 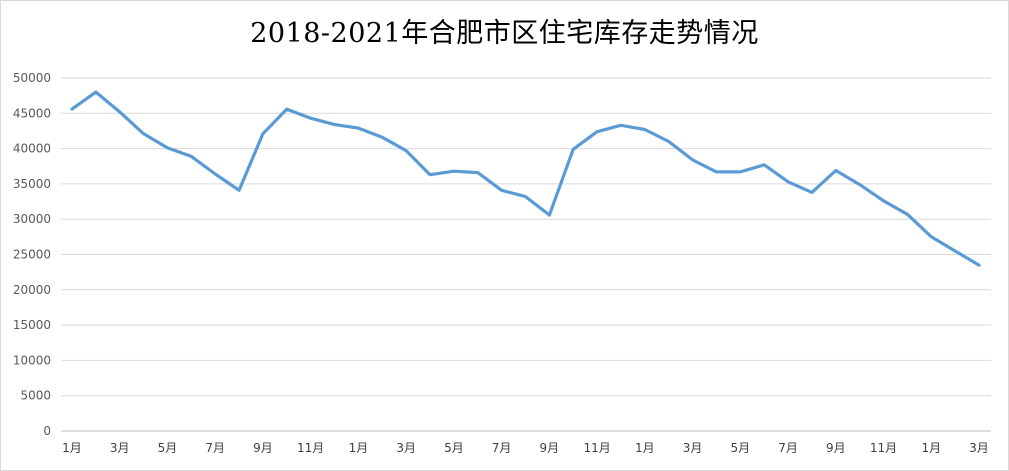 I want to click on y-tick-label: 30000, so click(x=32, y=219).